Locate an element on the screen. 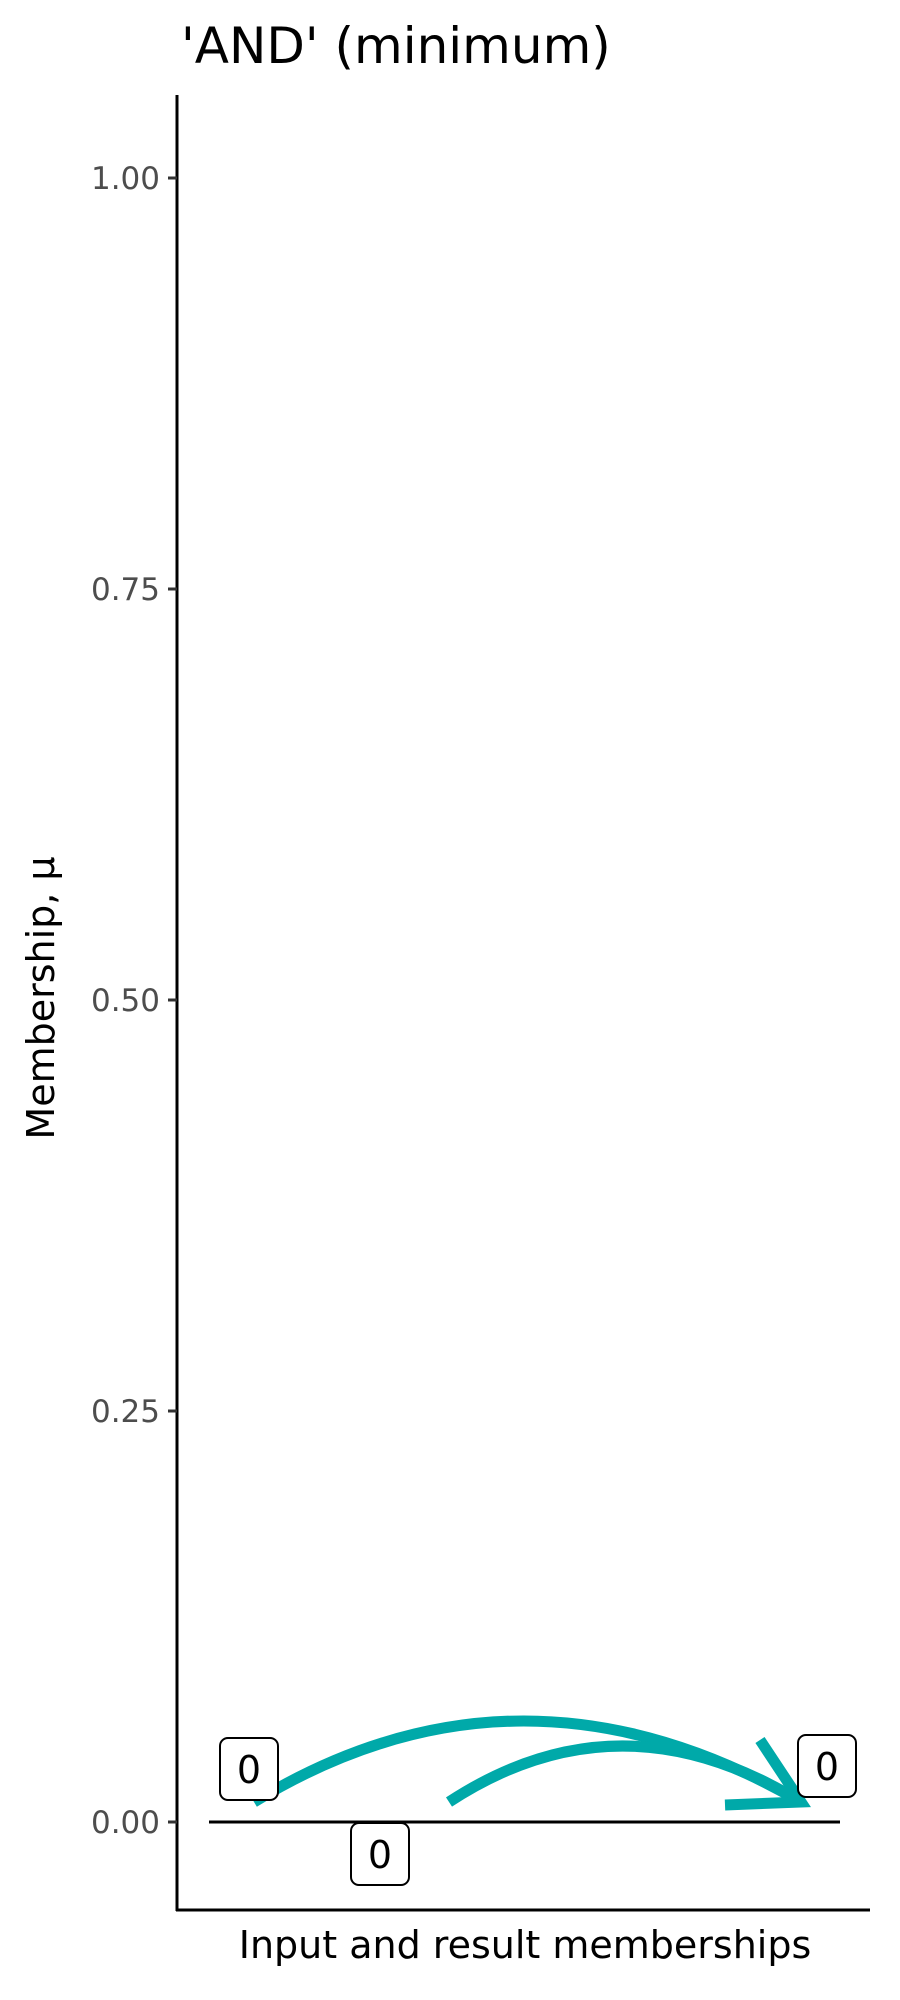  y-ticks: 0.00 0.25 0.50 0.75 1.00 is located at coordinates (134, 1001).